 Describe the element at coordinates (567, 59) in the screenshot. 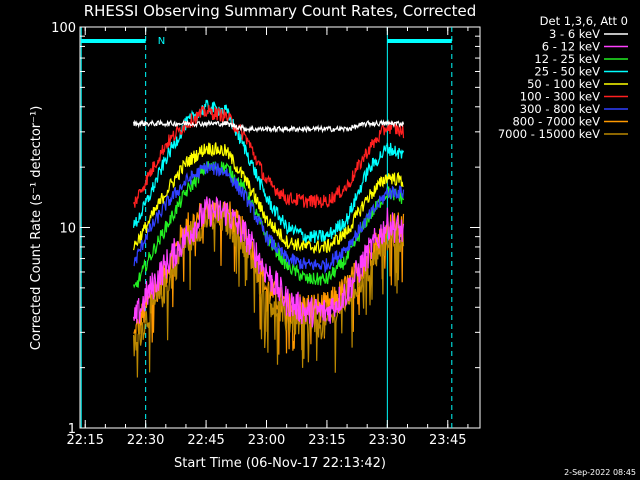

I see `legend-label-2: 12 - 25 keV` at that location.